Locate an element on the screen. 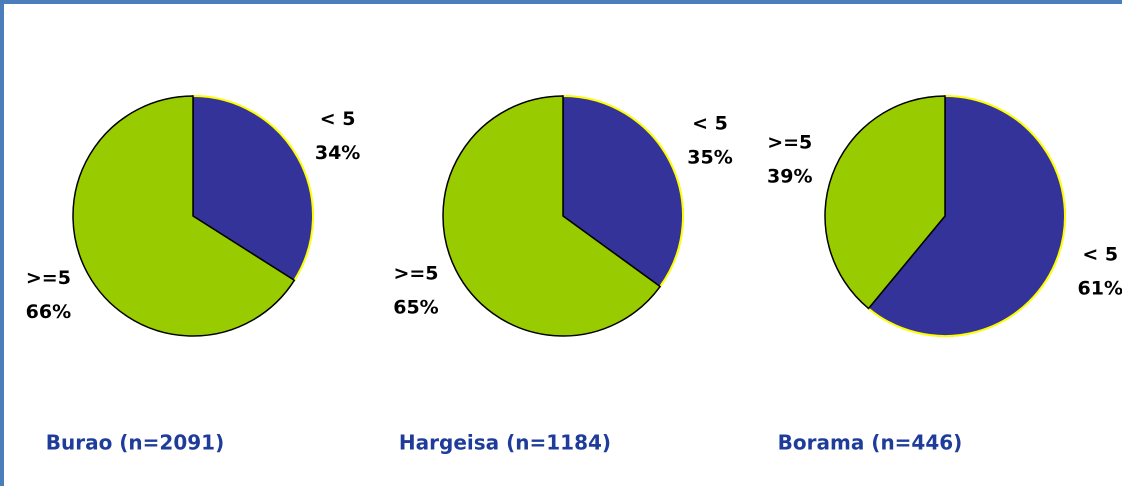 The width and height of the screenshot is (1122, 490). chart-title: Borama (n=446) is located at coordinates (870, 443).